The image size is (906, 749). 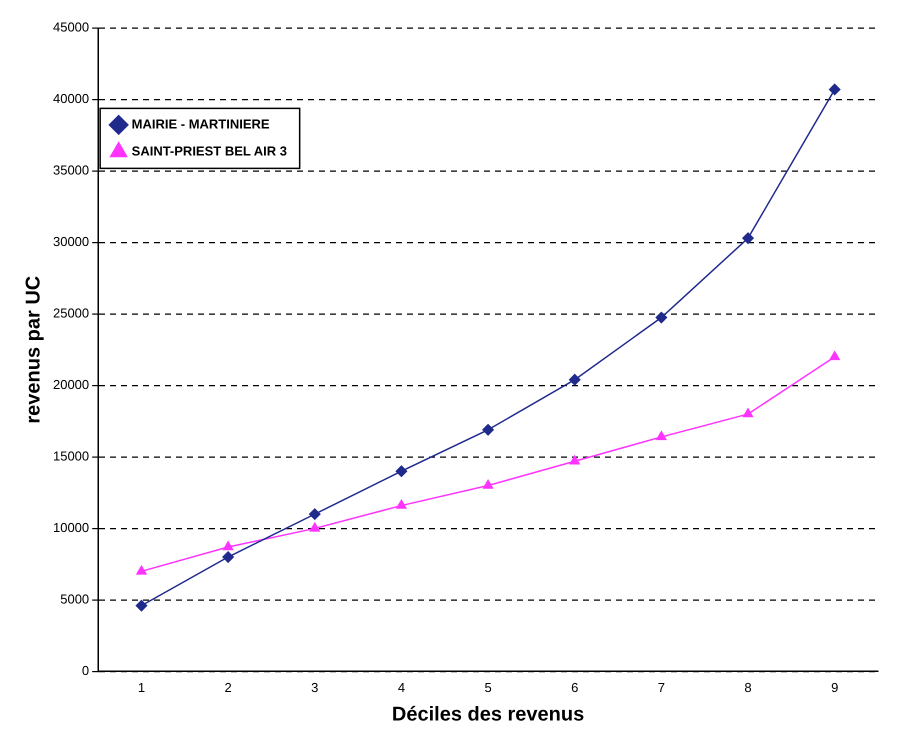 What do you see at coordinates (574, 687) in the screenshot?
I see `x-tick-label: 6` at bounding box center [574, 687].